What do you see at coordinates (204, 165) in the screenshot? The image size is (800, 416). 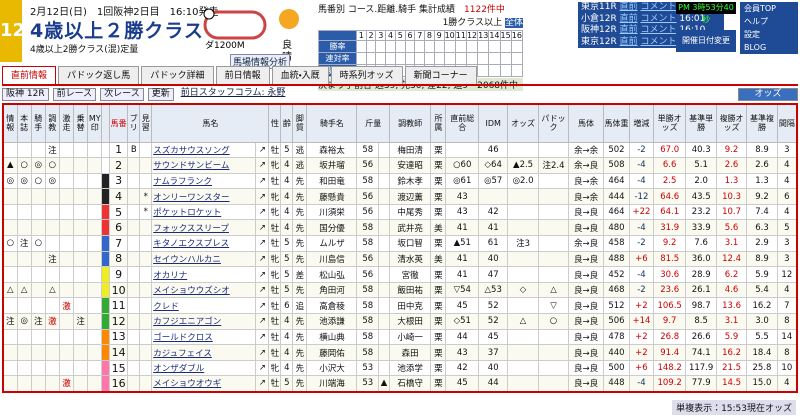 I see `cell: サウンドサンビーム` at bounding box center [204, 165].